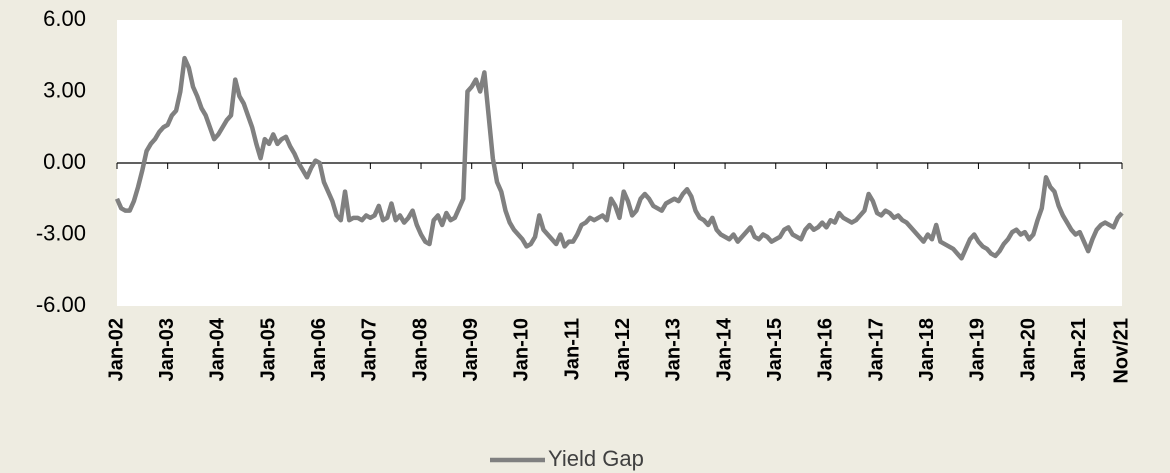 This screenshot has height=473, width=1170. What do you see at coordinates (116, 349) in the screenshot?
I see `x-tick-label: Jan-02` at bounding box center [116, 349].